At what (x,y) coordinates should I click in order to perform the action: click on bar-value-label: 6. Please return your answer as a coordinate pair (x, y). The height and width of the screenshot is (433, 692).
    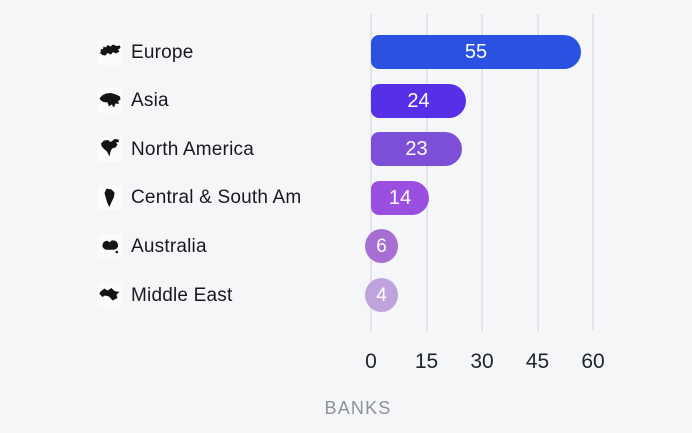
    Looking at the image, I should click on (381, 246).